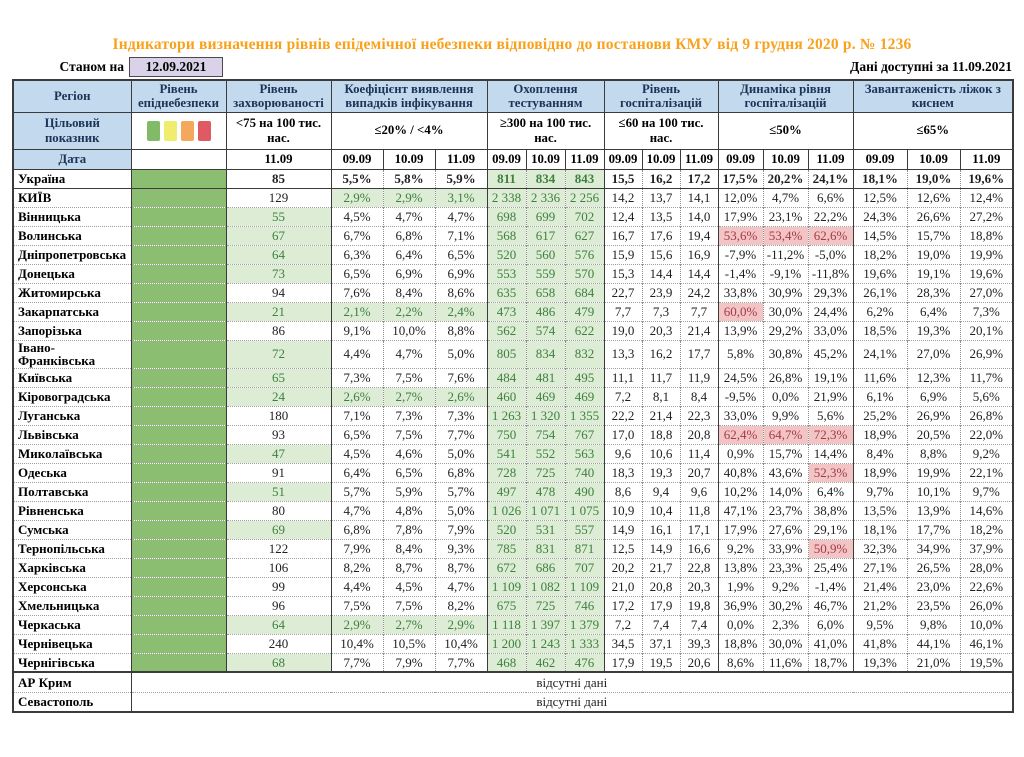 This screenshot has height=757, width=1024. I want to click on detection-cell: 6,5%, so click(356, 273).